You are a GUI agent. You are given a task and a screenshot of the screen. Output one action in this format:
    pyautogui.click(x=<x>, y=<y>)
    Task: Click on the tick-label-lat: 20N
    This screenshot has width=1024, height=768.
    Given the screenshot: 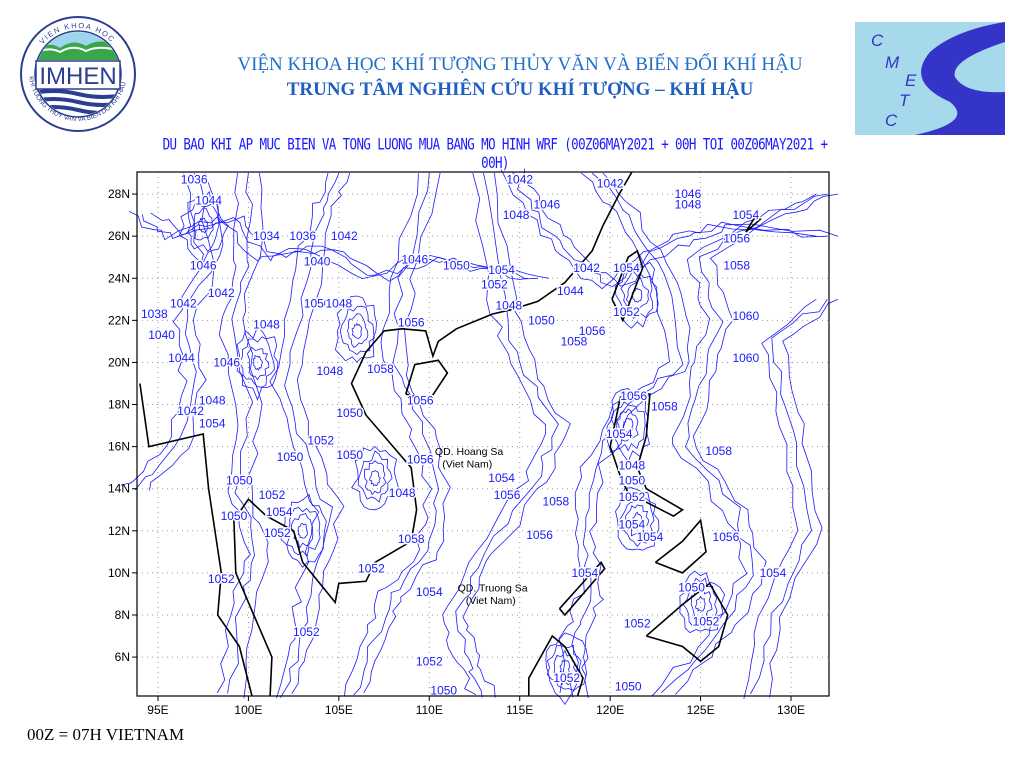 What is the action you would take?
    pyautogui.click(x=119, y=362)
    